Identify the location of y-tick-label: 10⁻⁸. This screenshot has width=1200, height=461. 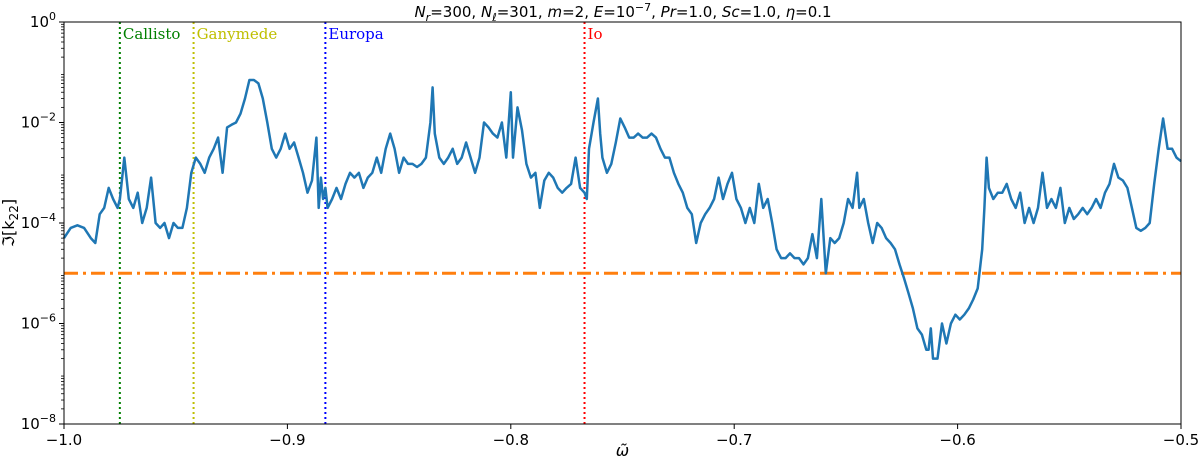
(38, 422).